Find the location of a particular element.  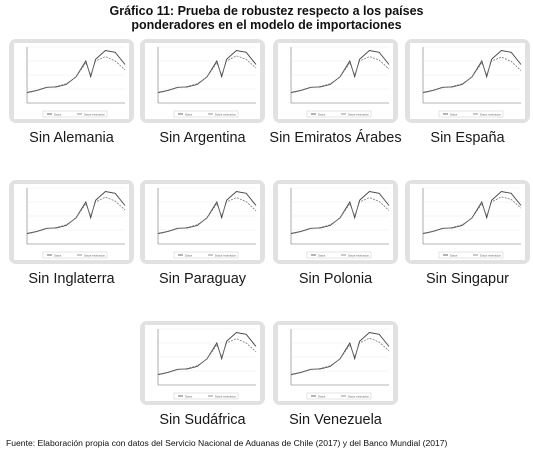

chart-caption: Sin Emiratos Árabes is located at coordinates (335, 138).